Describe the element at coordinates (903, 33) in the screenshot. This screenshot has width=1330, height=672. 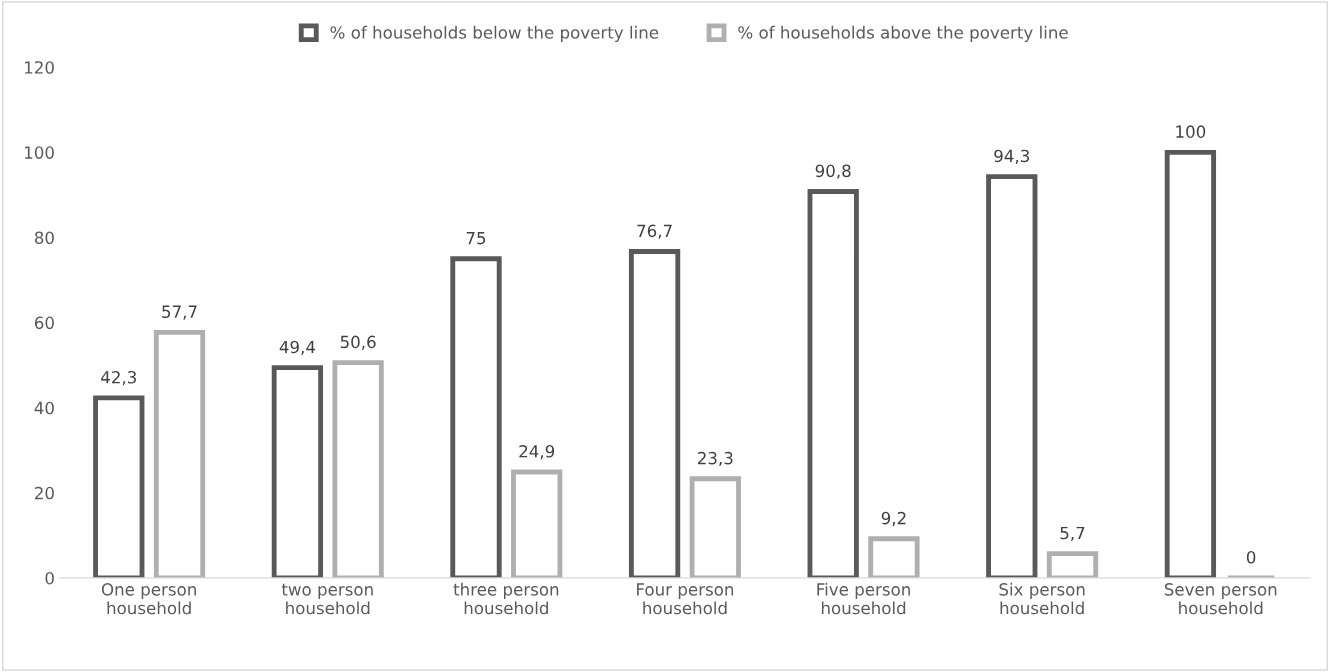
I see `legend-label: % of households above the poverty line` at that location.